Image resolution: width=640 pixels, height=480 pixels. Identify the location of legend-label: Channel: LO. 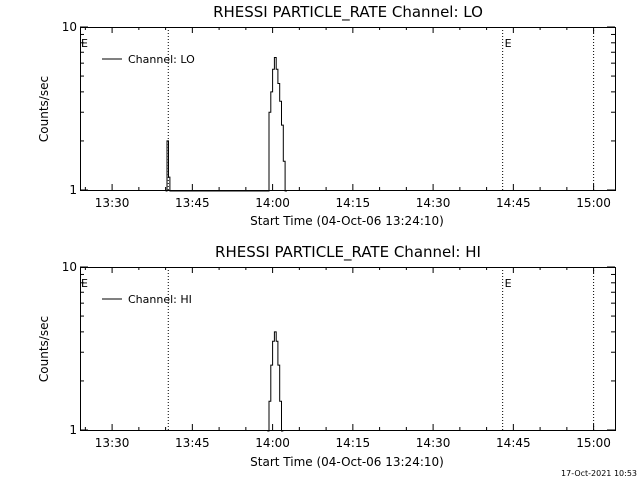
(161, 59).